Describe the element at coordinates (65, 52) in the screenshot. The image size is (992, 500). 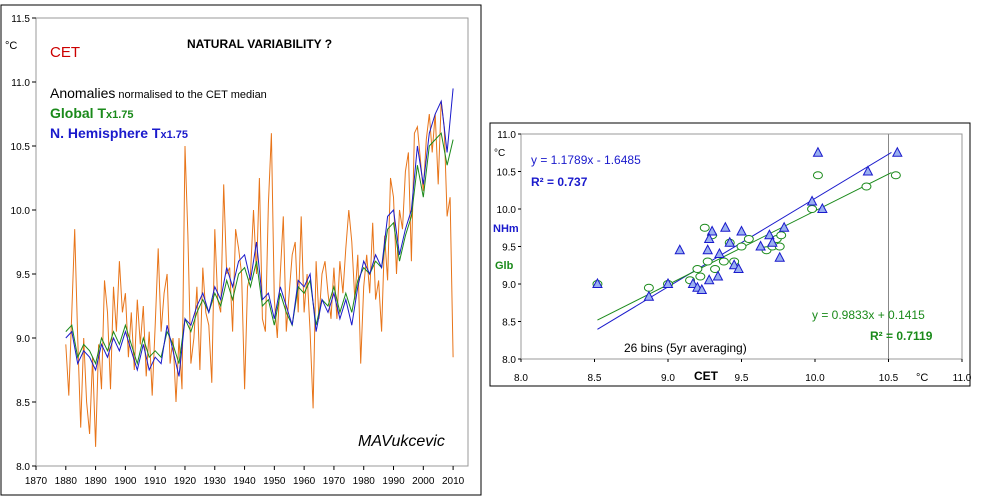
I see `cet-label: CET` at that location.